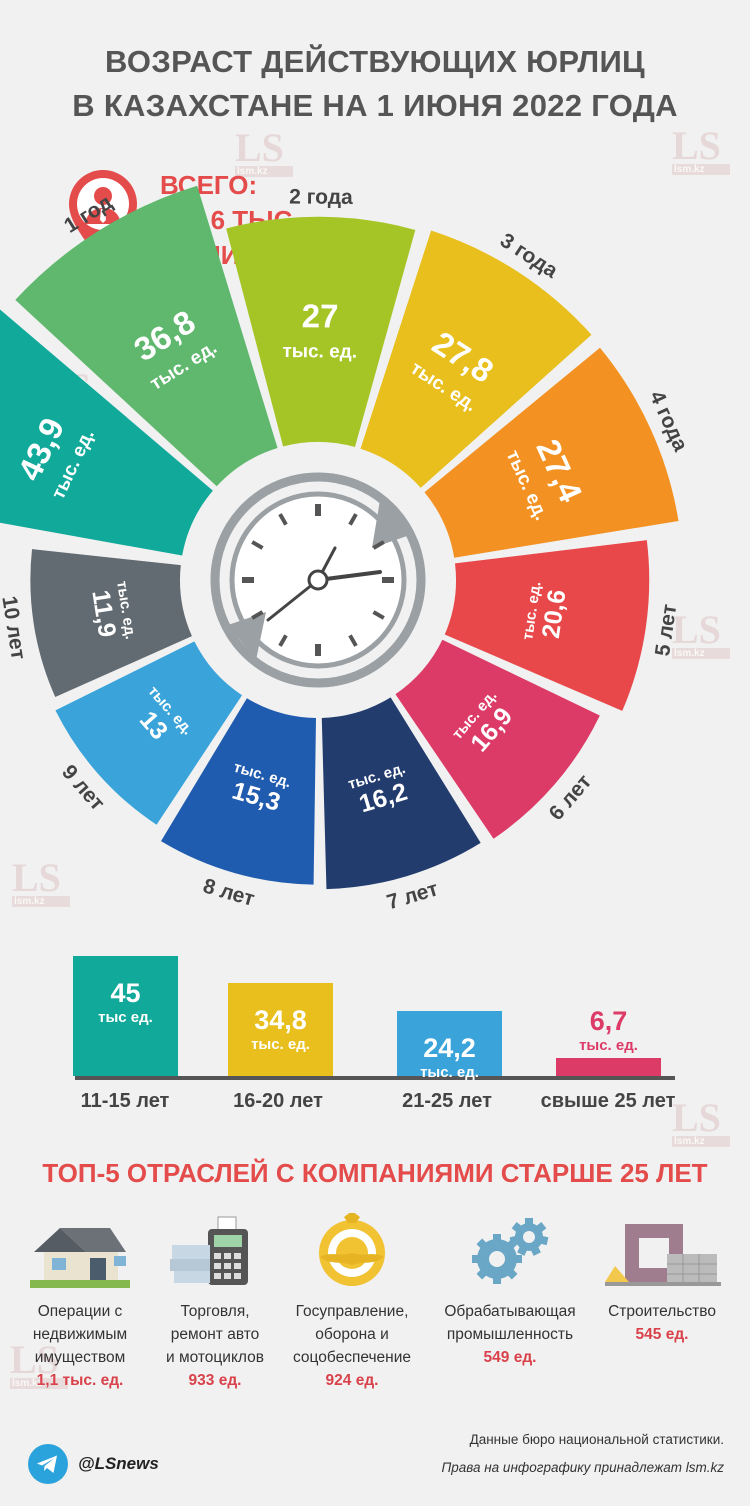 This screenshot has height=1506, width=750. I want to click on industry-value: 933 ед., so click(215, 1380).